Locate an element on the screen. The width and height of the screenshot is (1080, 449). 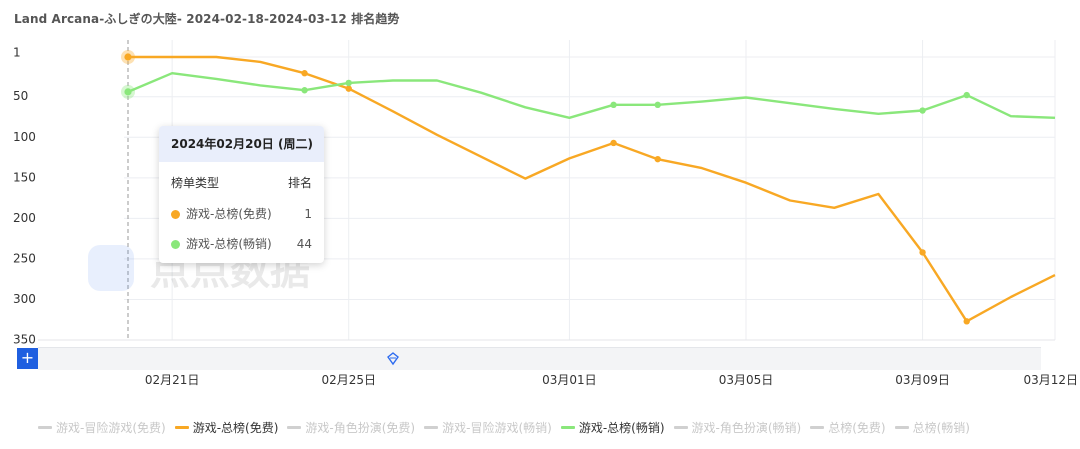
diamond-handle-icon is located at coordinates (393, 359).